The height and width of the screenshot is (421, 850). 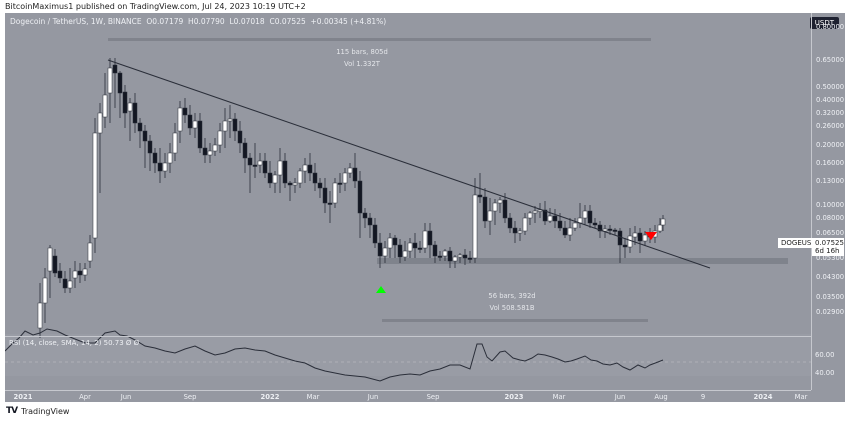 What do you see at coordinates (512, 302) in the screenshot?
I see `measure-bottom: 56 bars, 392d Vol 508.581B` at bounding box center [512, 302].